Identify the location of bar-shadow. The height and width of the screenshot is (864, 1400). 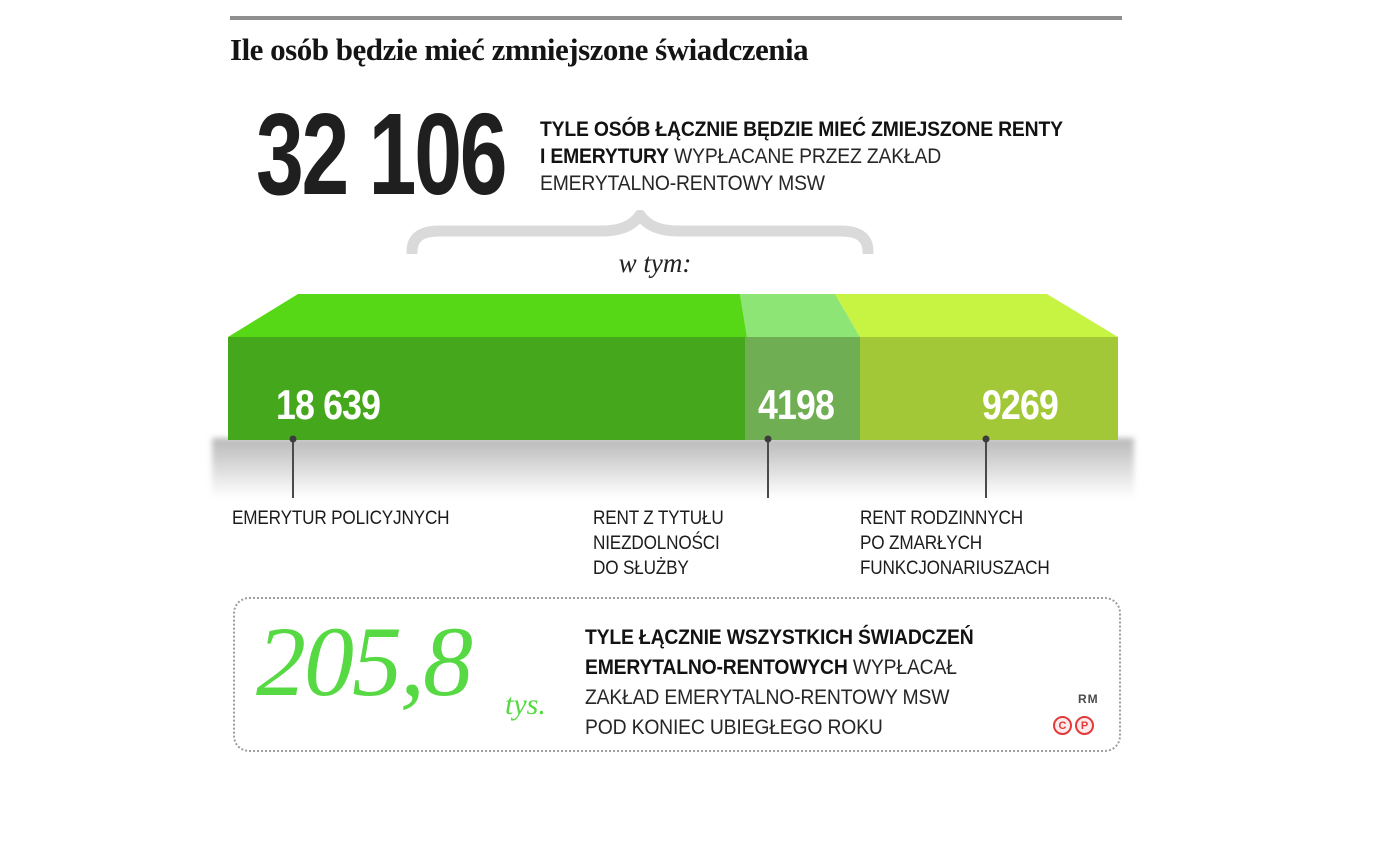
(673, 468).